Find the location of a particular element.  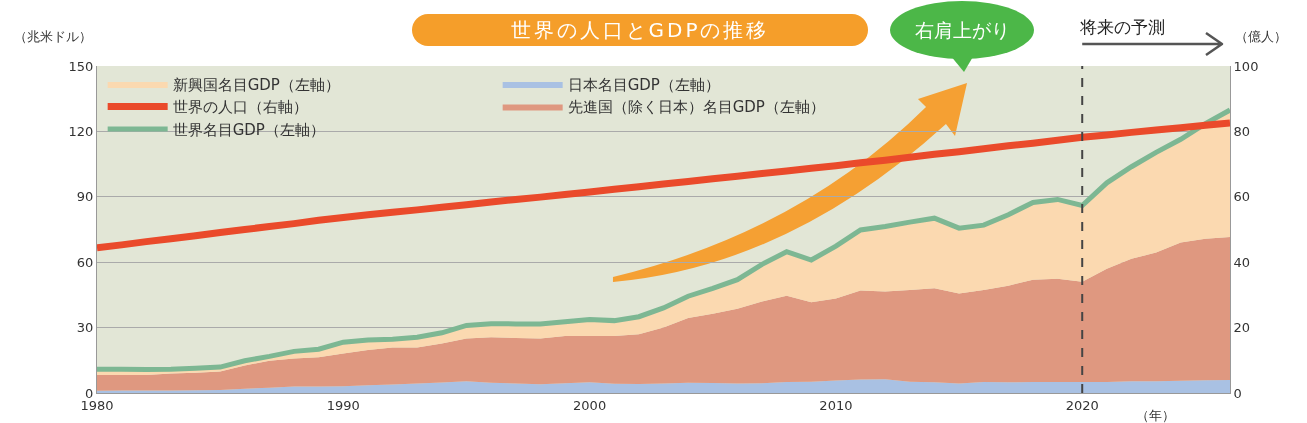

legend-label: 先進国（除く日本）名目GDP（左軸） is located at coordinates (696, 107).